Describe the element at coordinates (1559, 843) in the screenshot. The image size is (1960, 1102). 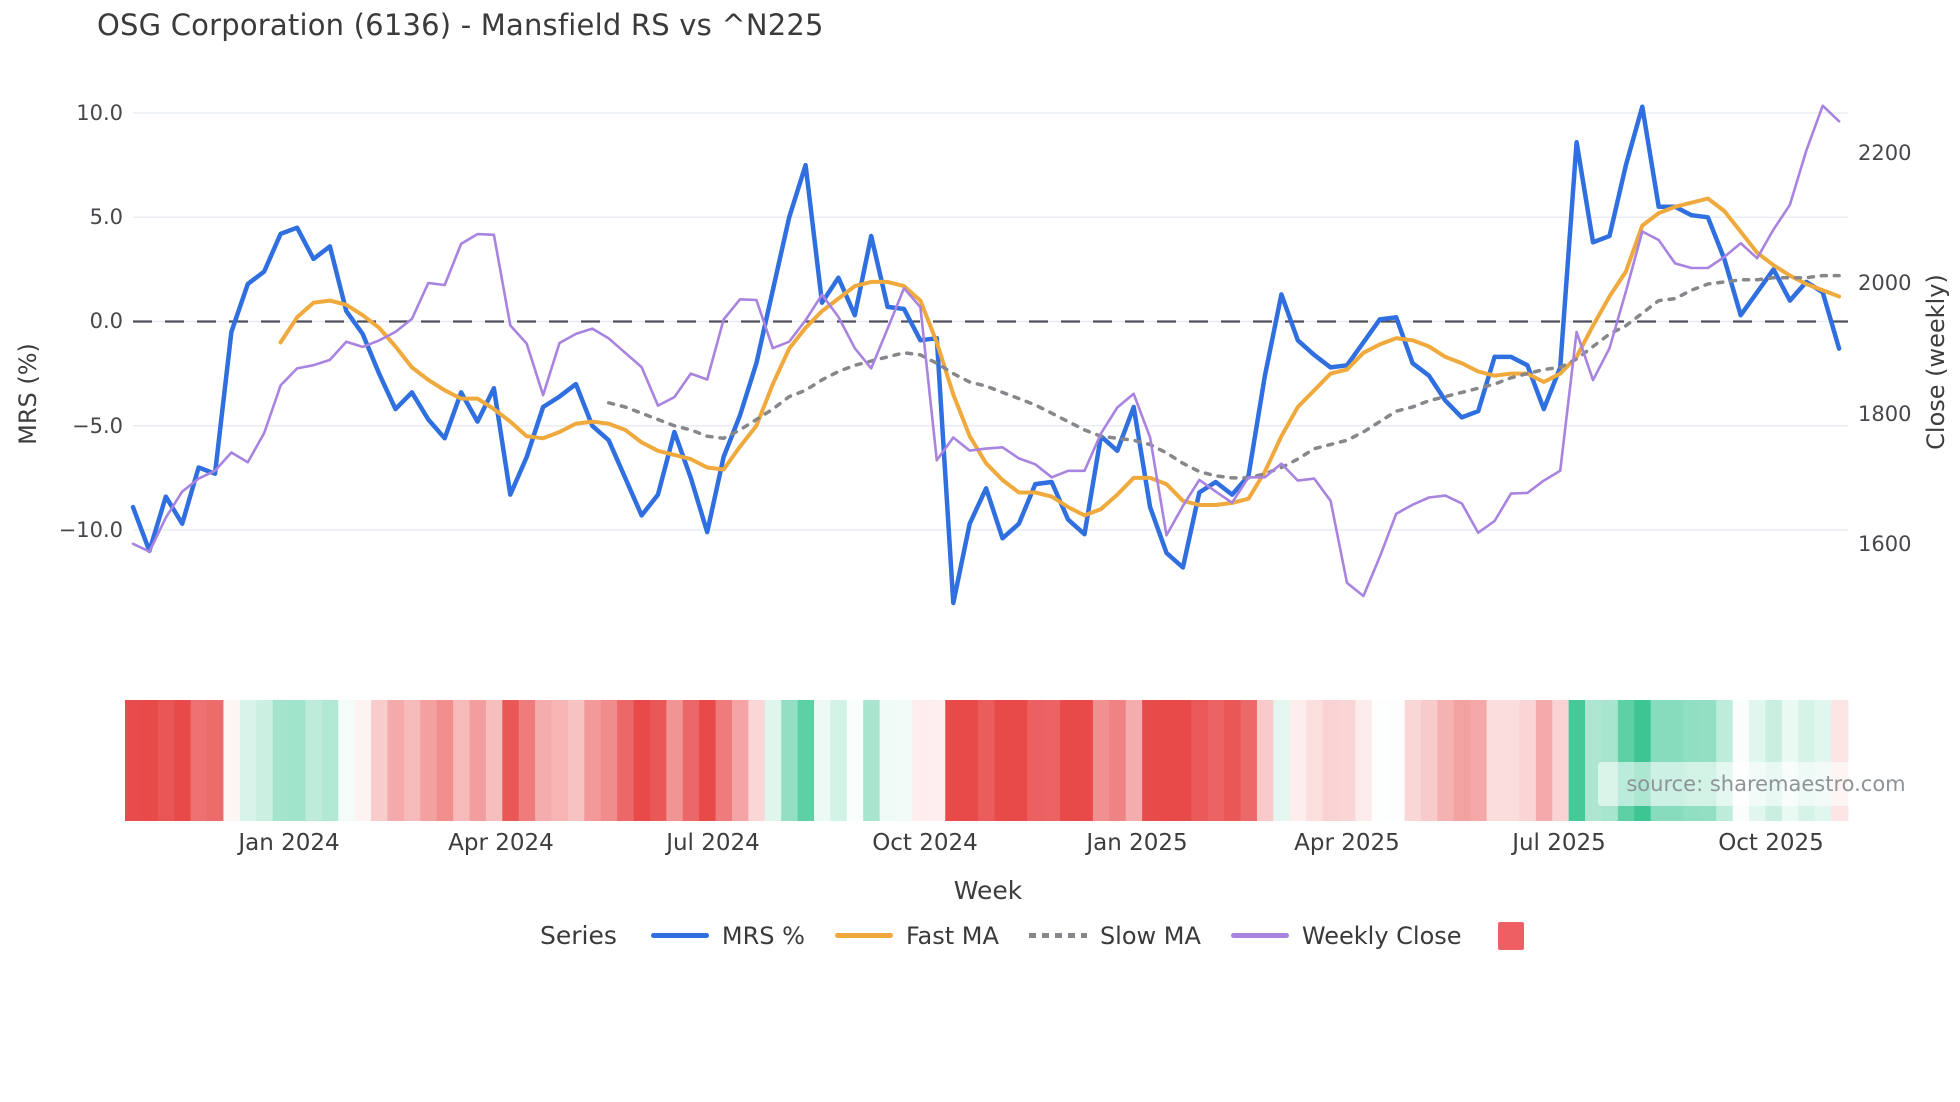
I see `x-tick: Jul 2025` at that location.